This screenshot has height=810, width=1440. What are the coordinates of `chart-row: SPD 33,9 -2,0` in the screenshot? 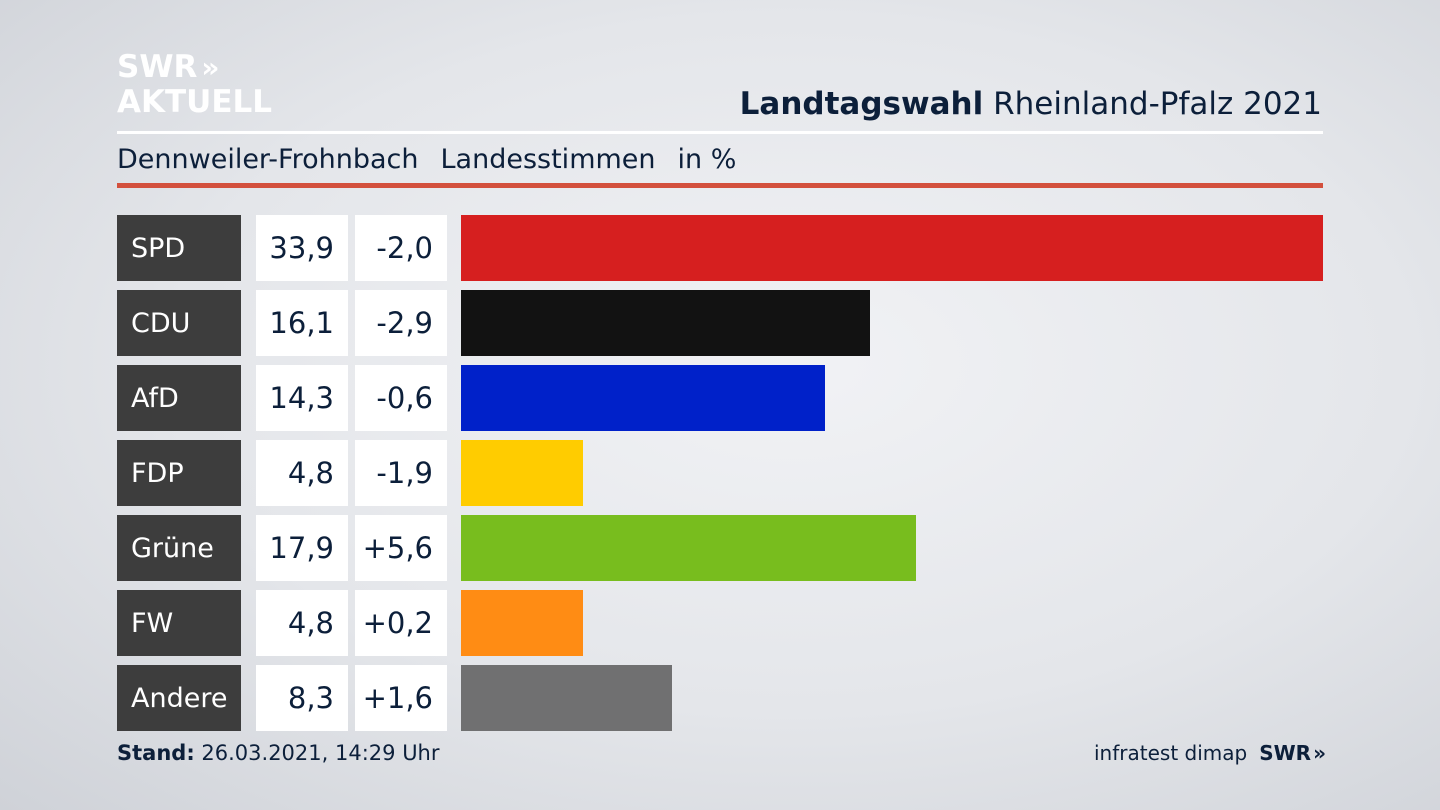 It's located at (720, 248).